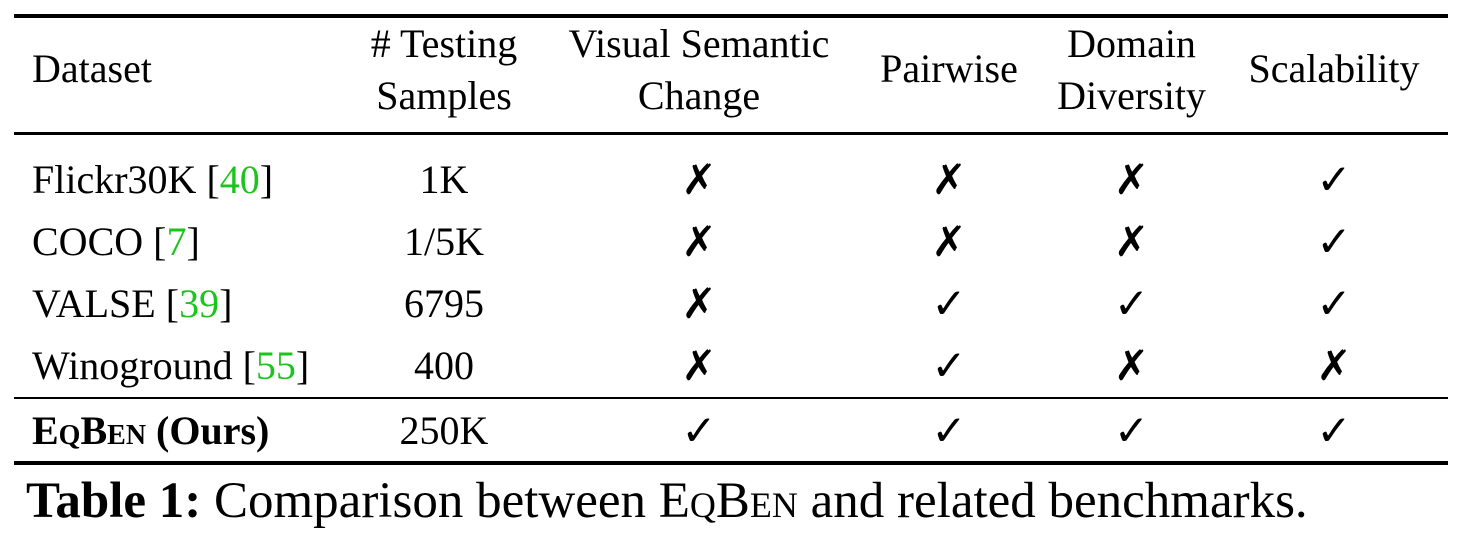 The width and height of the screenshot is (1471, 544). What do you see at coordinates (132, 365) in the screenshot?
I see `dataset-name: Winoground` at bounding box center [132, 365].